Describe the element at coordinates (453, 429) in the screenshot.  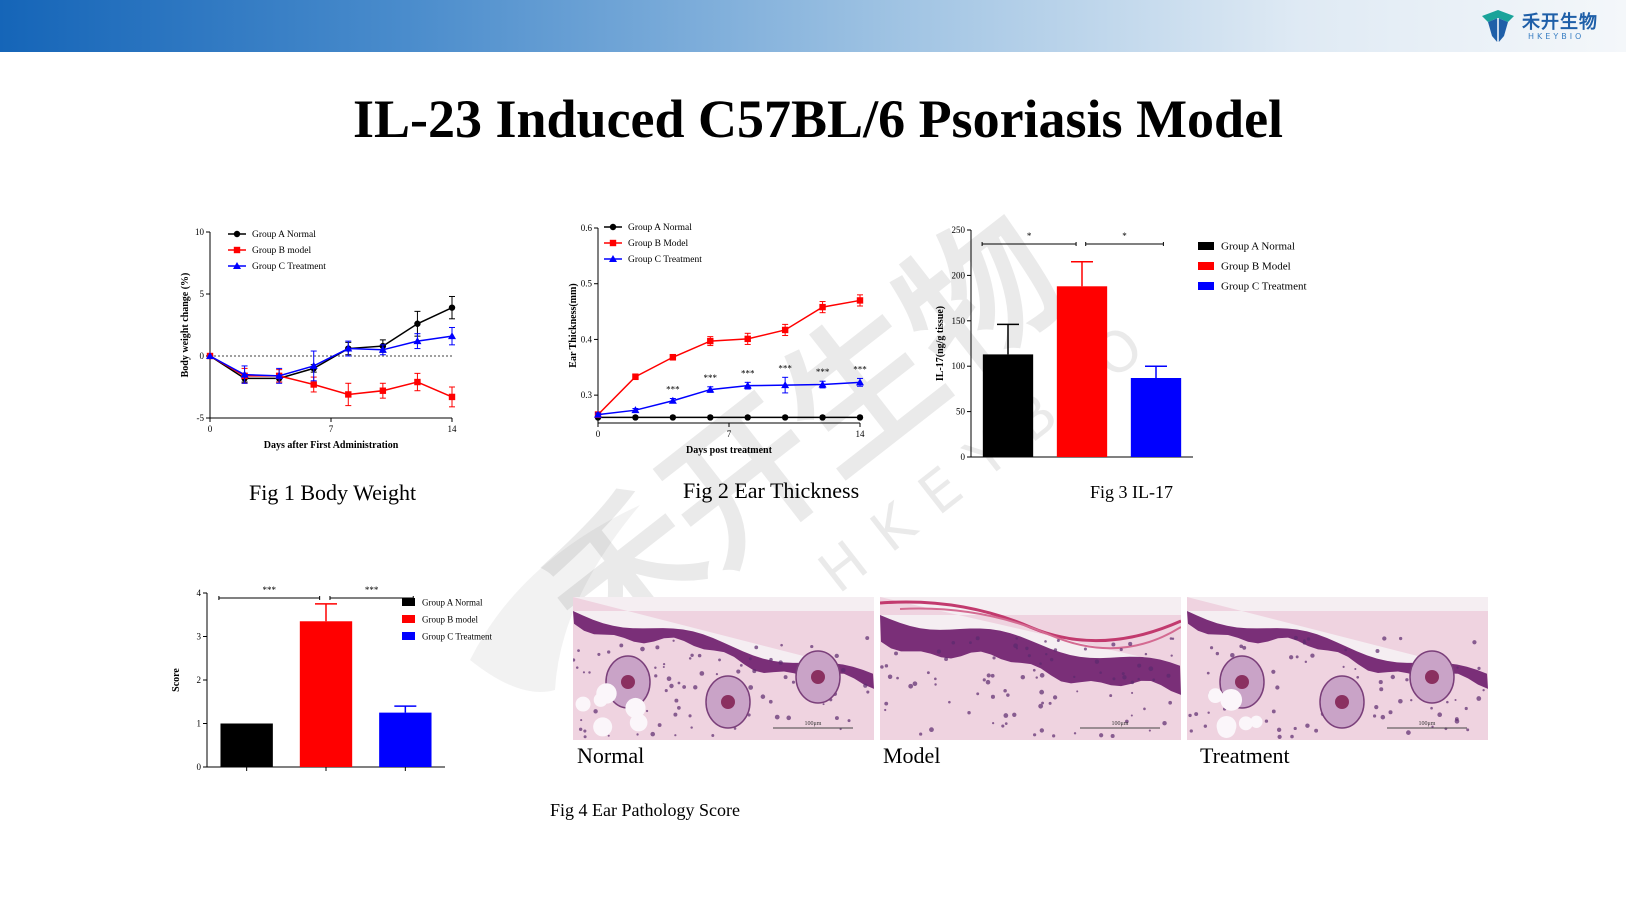
I see `x-tick-label: 14` at that location.